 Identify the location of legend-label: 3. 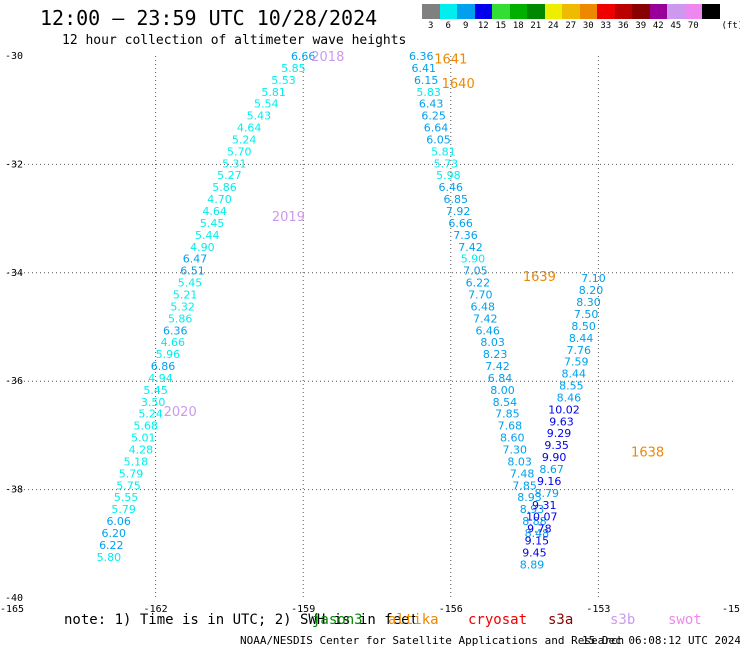
(431, 26).